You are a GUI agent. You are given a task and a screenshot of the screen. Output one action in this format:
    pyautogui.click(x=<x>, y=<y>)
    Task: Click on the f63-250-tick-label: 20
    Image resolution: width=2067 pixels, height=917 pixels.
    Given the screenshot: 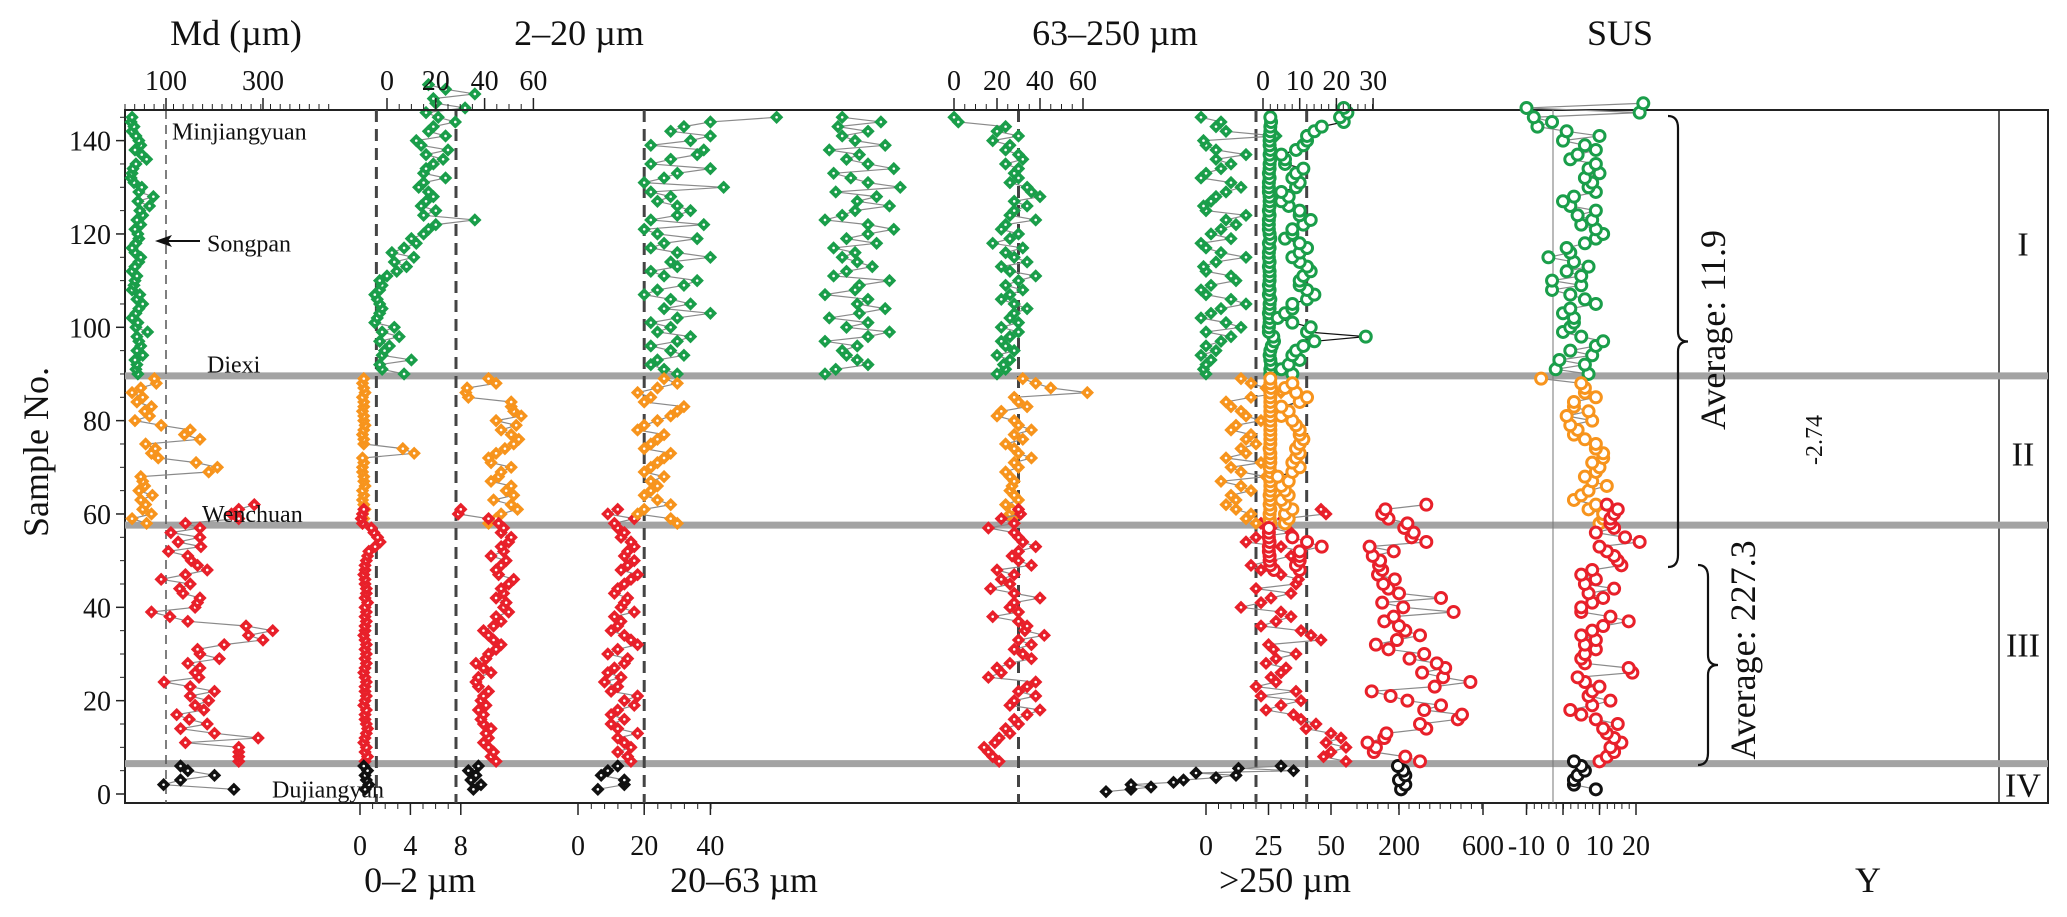 What is the action you would take?
    pyautogui.click(x=997, y=81)
    